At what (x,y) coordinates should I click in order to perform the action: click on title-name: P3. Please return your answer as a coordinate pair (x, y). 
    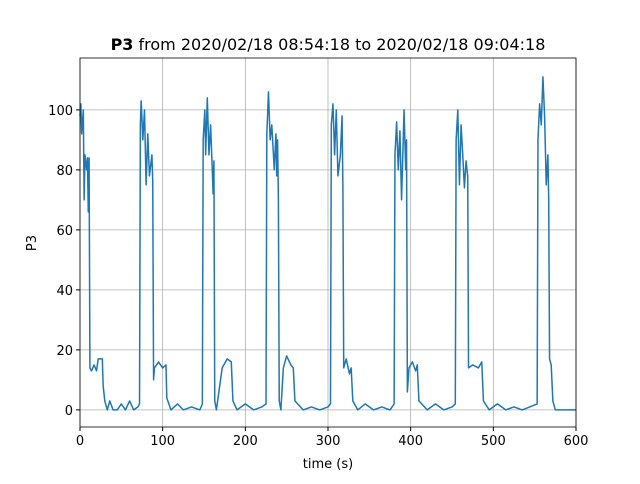
    Looking at the image, I should click on (122, 44).